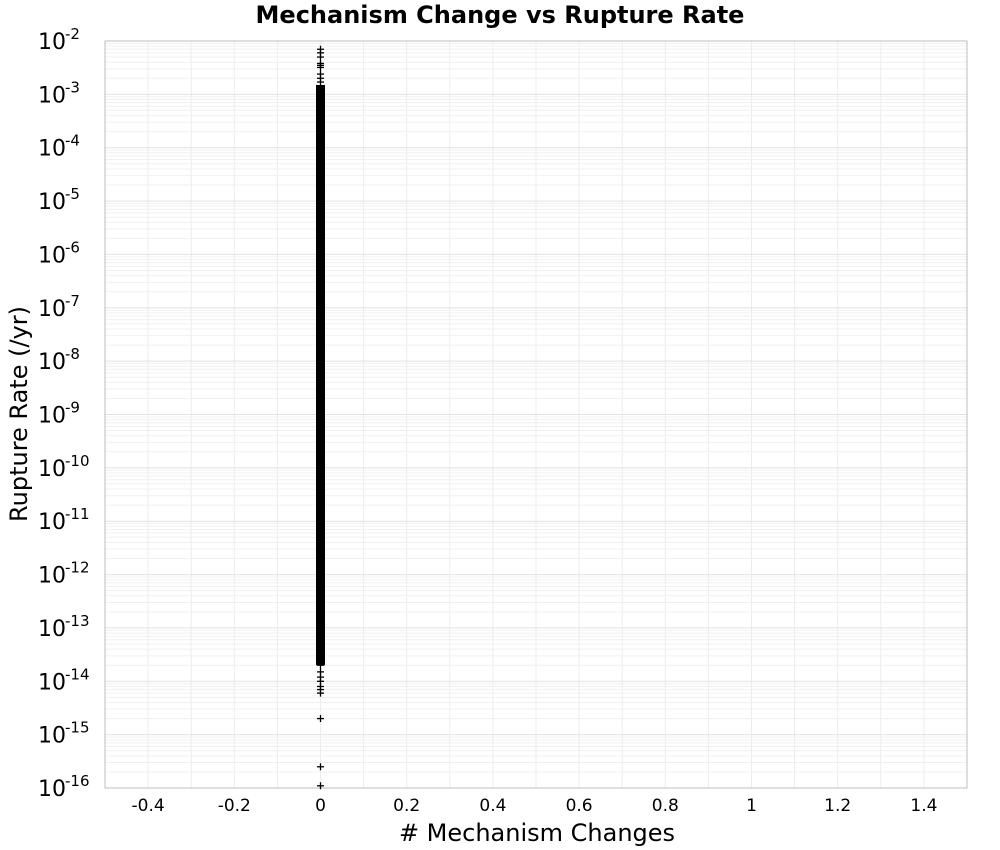 The image size is (1000, 850). I want to click on y-tick-label: 10 -13, so click(64, 627).